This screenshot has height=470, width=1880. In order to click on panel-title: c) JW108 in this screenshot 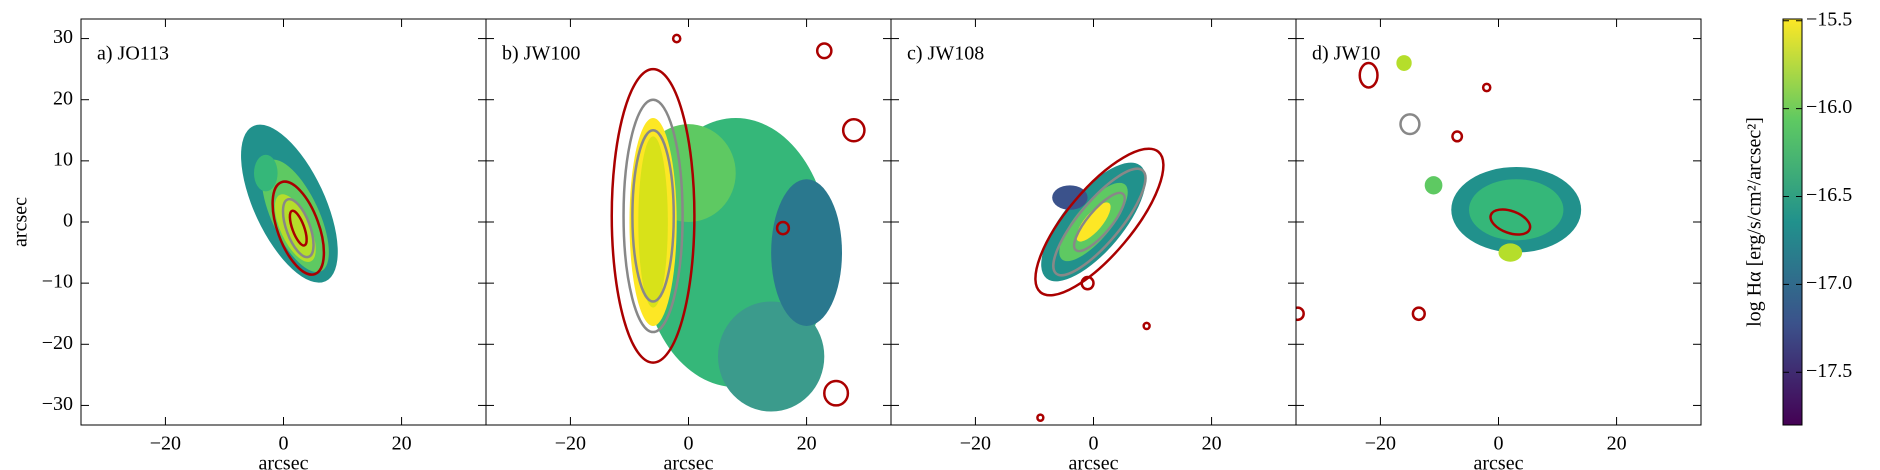, I will do `click(945, 54)`.